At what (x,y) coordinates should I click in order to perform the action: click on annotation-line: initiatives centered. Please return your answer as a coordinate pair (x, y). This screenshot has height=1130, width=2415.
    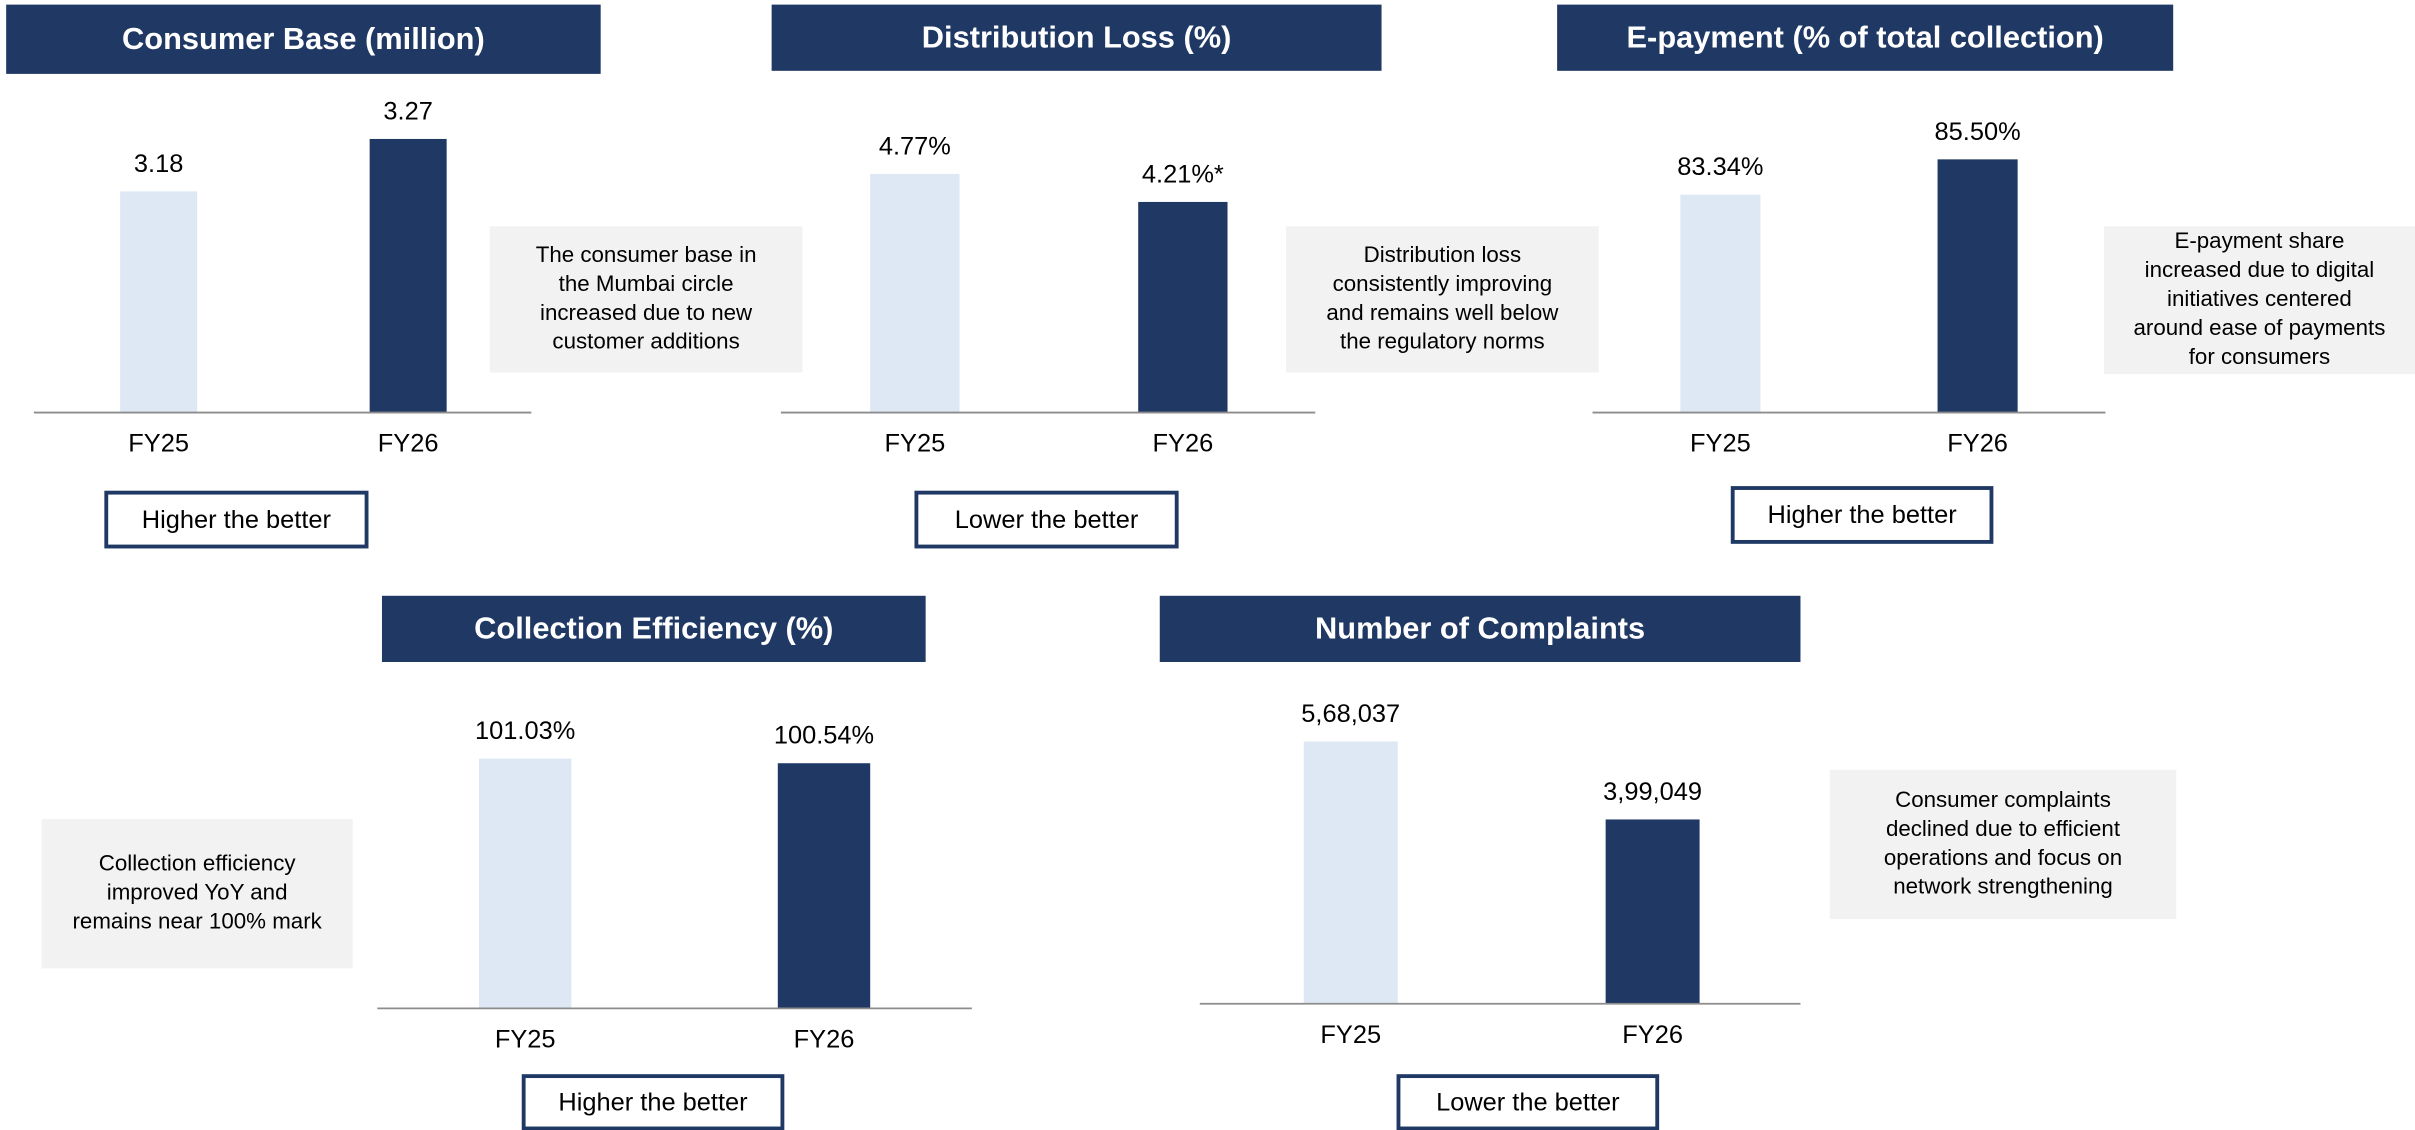
    Looking at the image, I should click on (2259, 298).